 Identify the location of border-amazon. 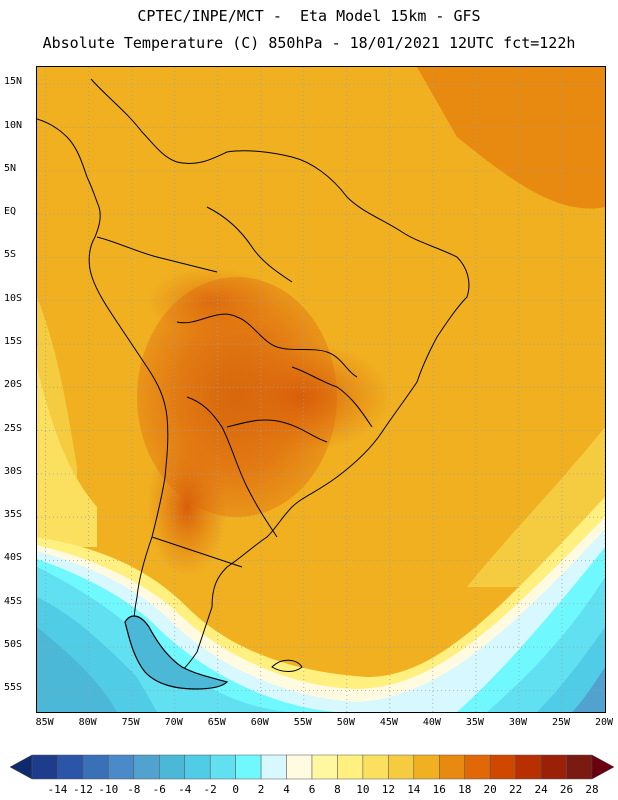
(267, 345).